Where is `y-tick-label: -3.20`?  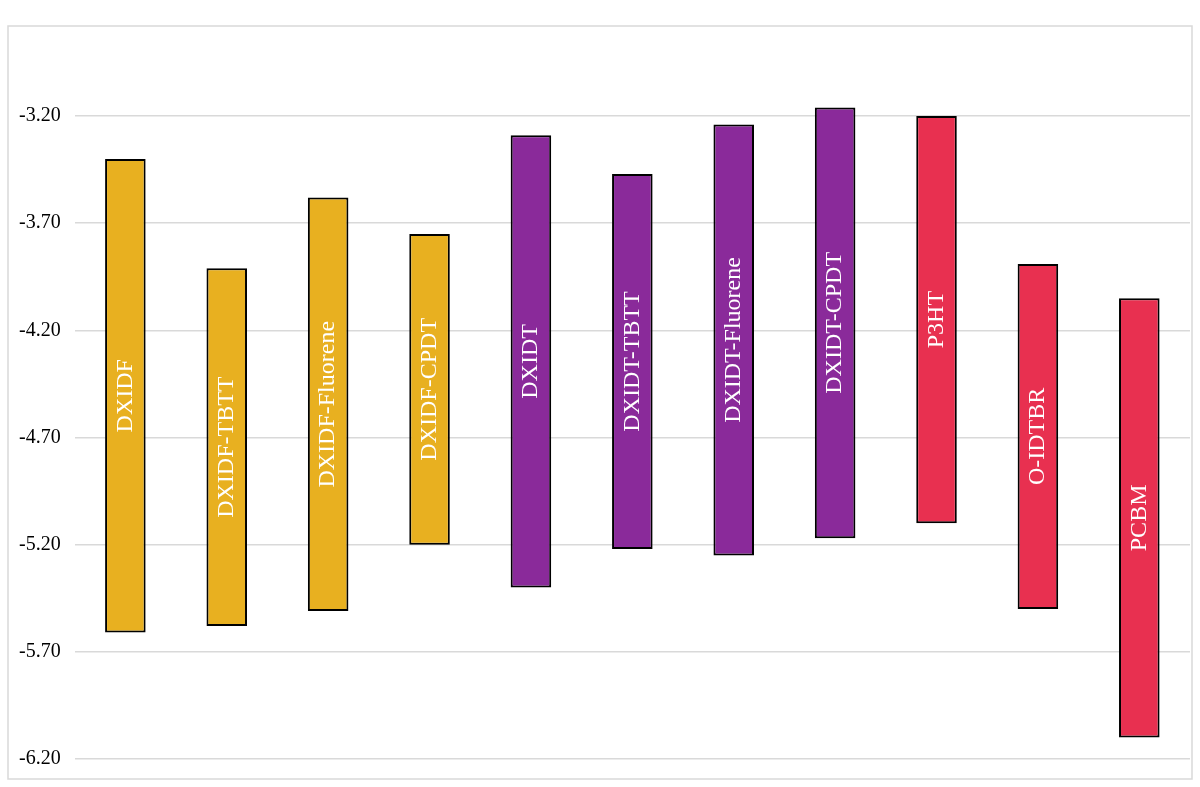
y-tick-label: -3.20 is located at coordinates (39, 114).